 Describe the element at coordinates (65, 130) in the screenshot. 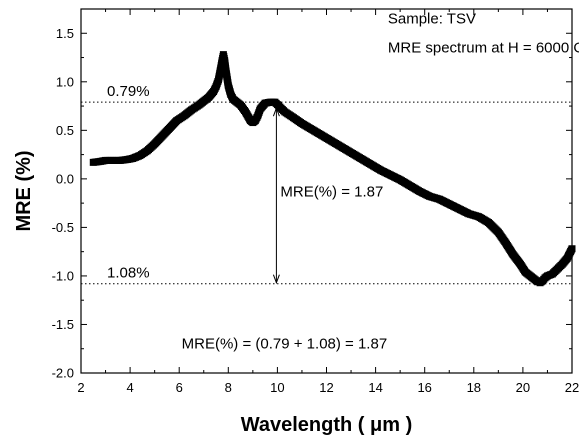

I see `y-tick-label: 0.5` at that location.